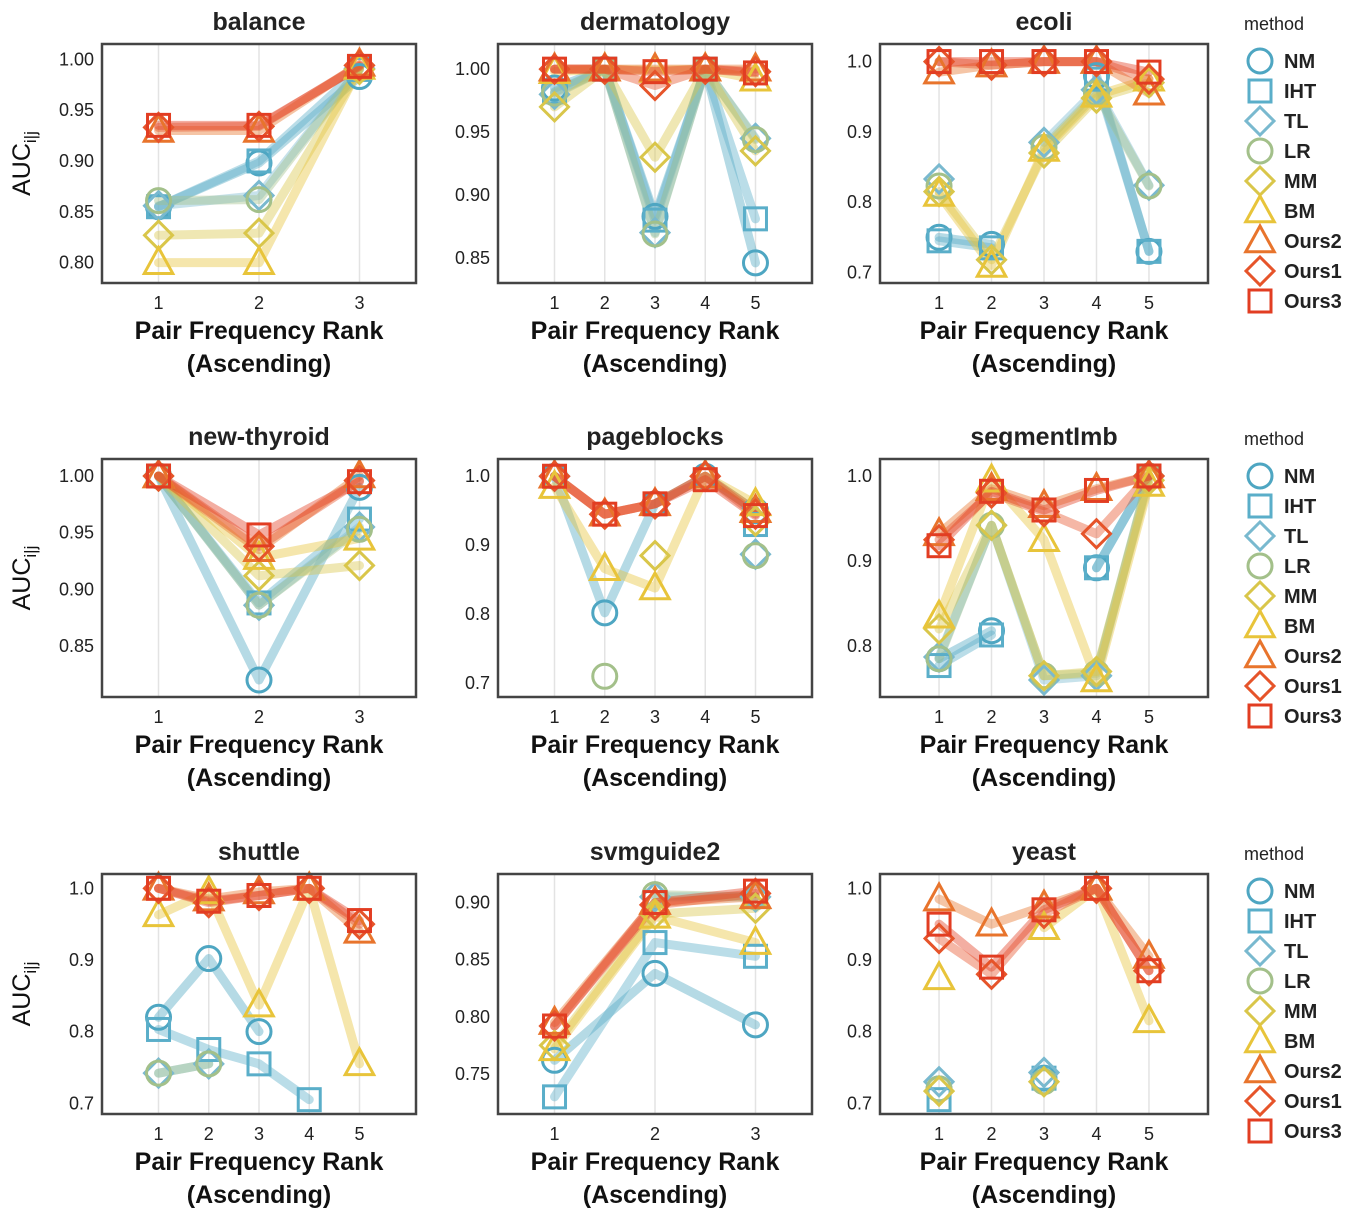 The image size is (1366, 1215). I want to click on legend-label-LR: LR, so click(1297, 567).